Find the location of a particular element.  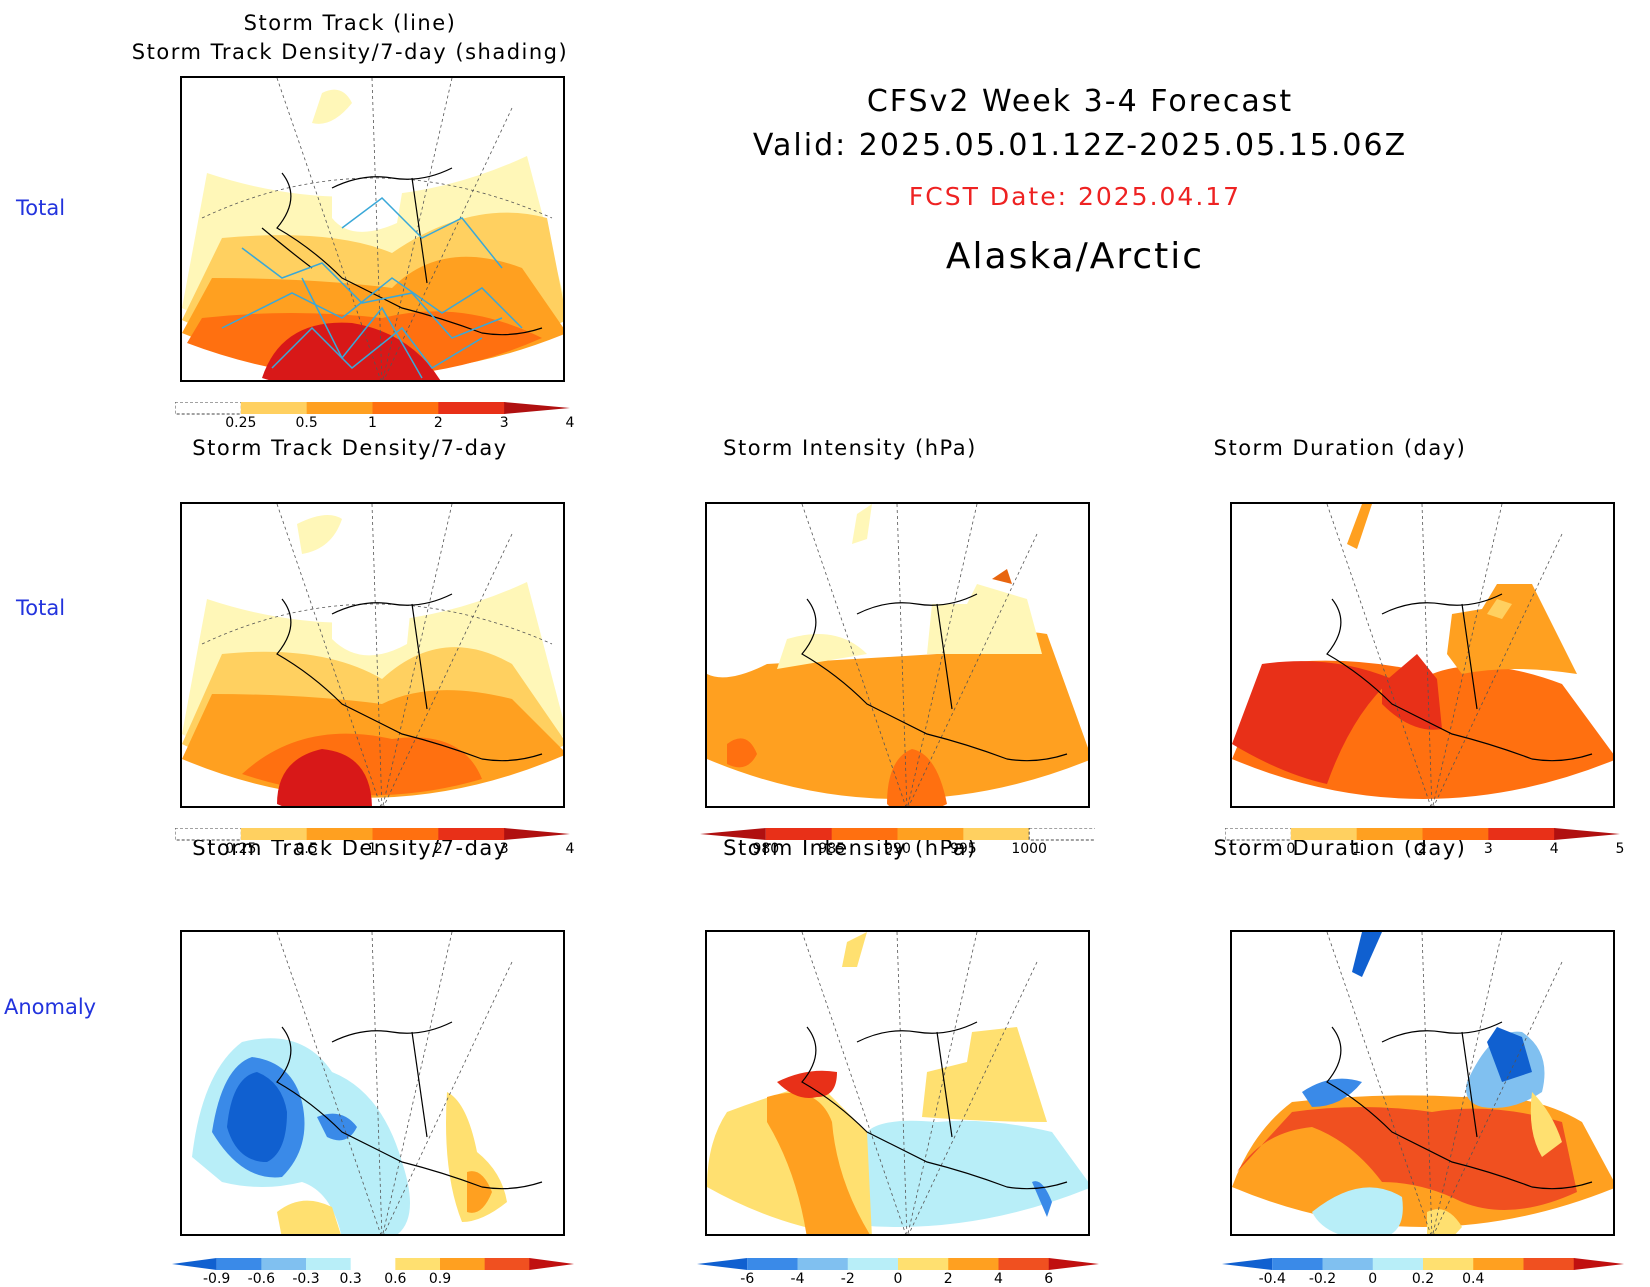

panel1-title-shading: Storm Track Density/7-day (shading) is located at coordinates (350, 52).